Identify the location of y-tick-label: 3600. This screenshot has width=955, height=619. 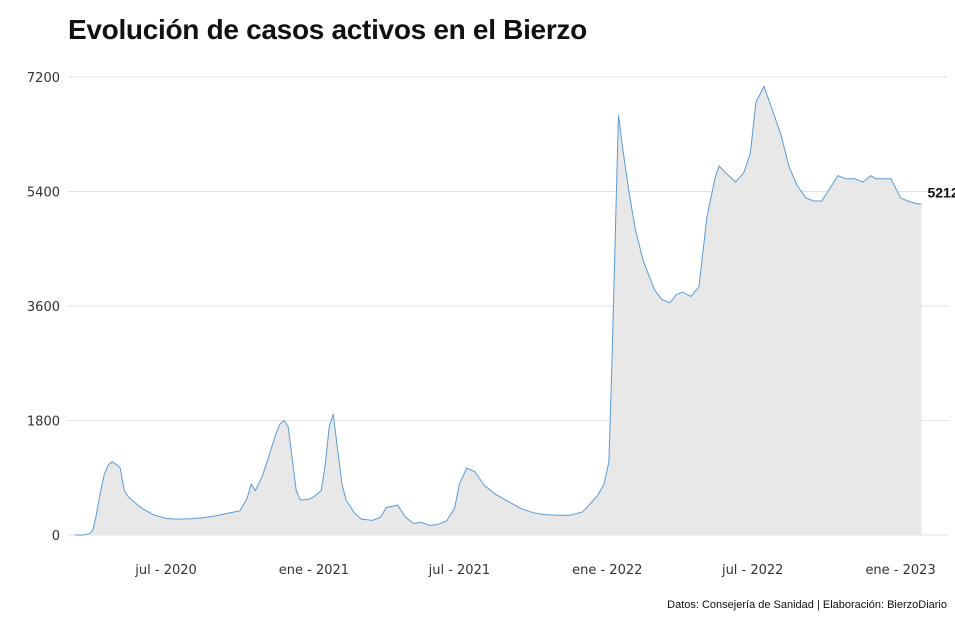
(43, 307).